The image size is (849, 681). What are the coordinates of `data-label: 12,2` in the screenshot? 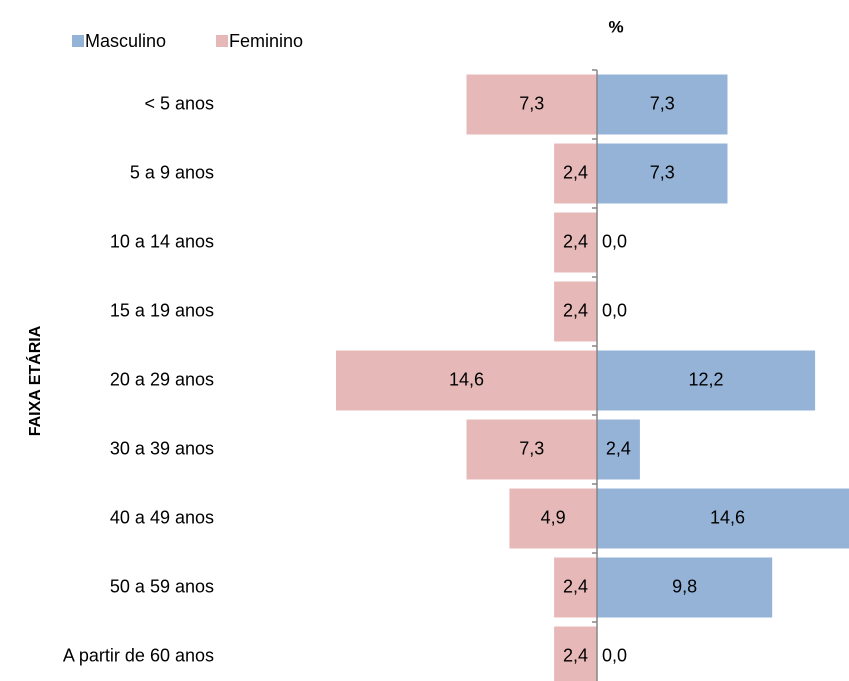 It's located at (706, 379).